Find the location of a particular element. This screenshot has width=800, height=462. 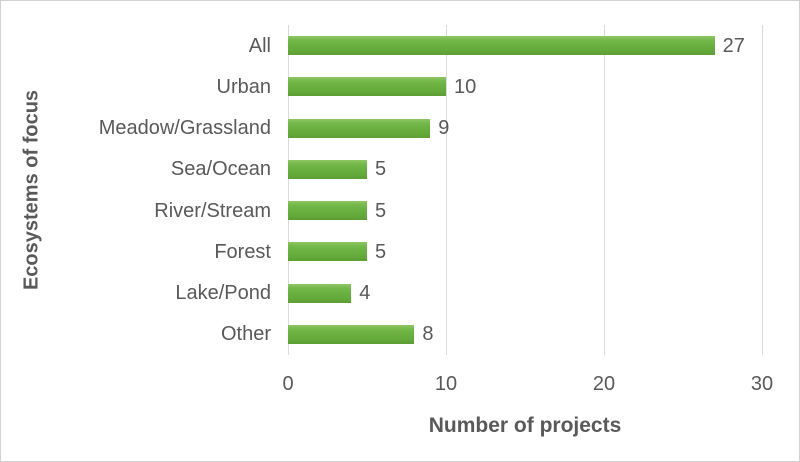

bar-row: 4 is located at coordinates (525, 293).